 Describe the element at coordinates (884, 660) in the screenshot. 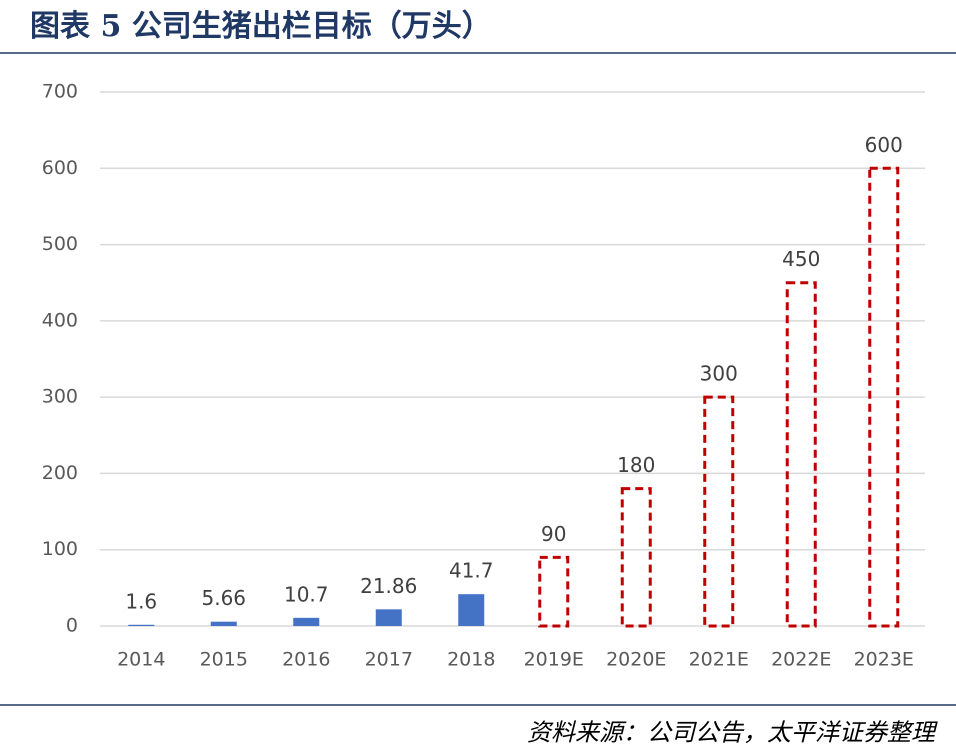

I see `x-tick-label: 2023E` at that location.